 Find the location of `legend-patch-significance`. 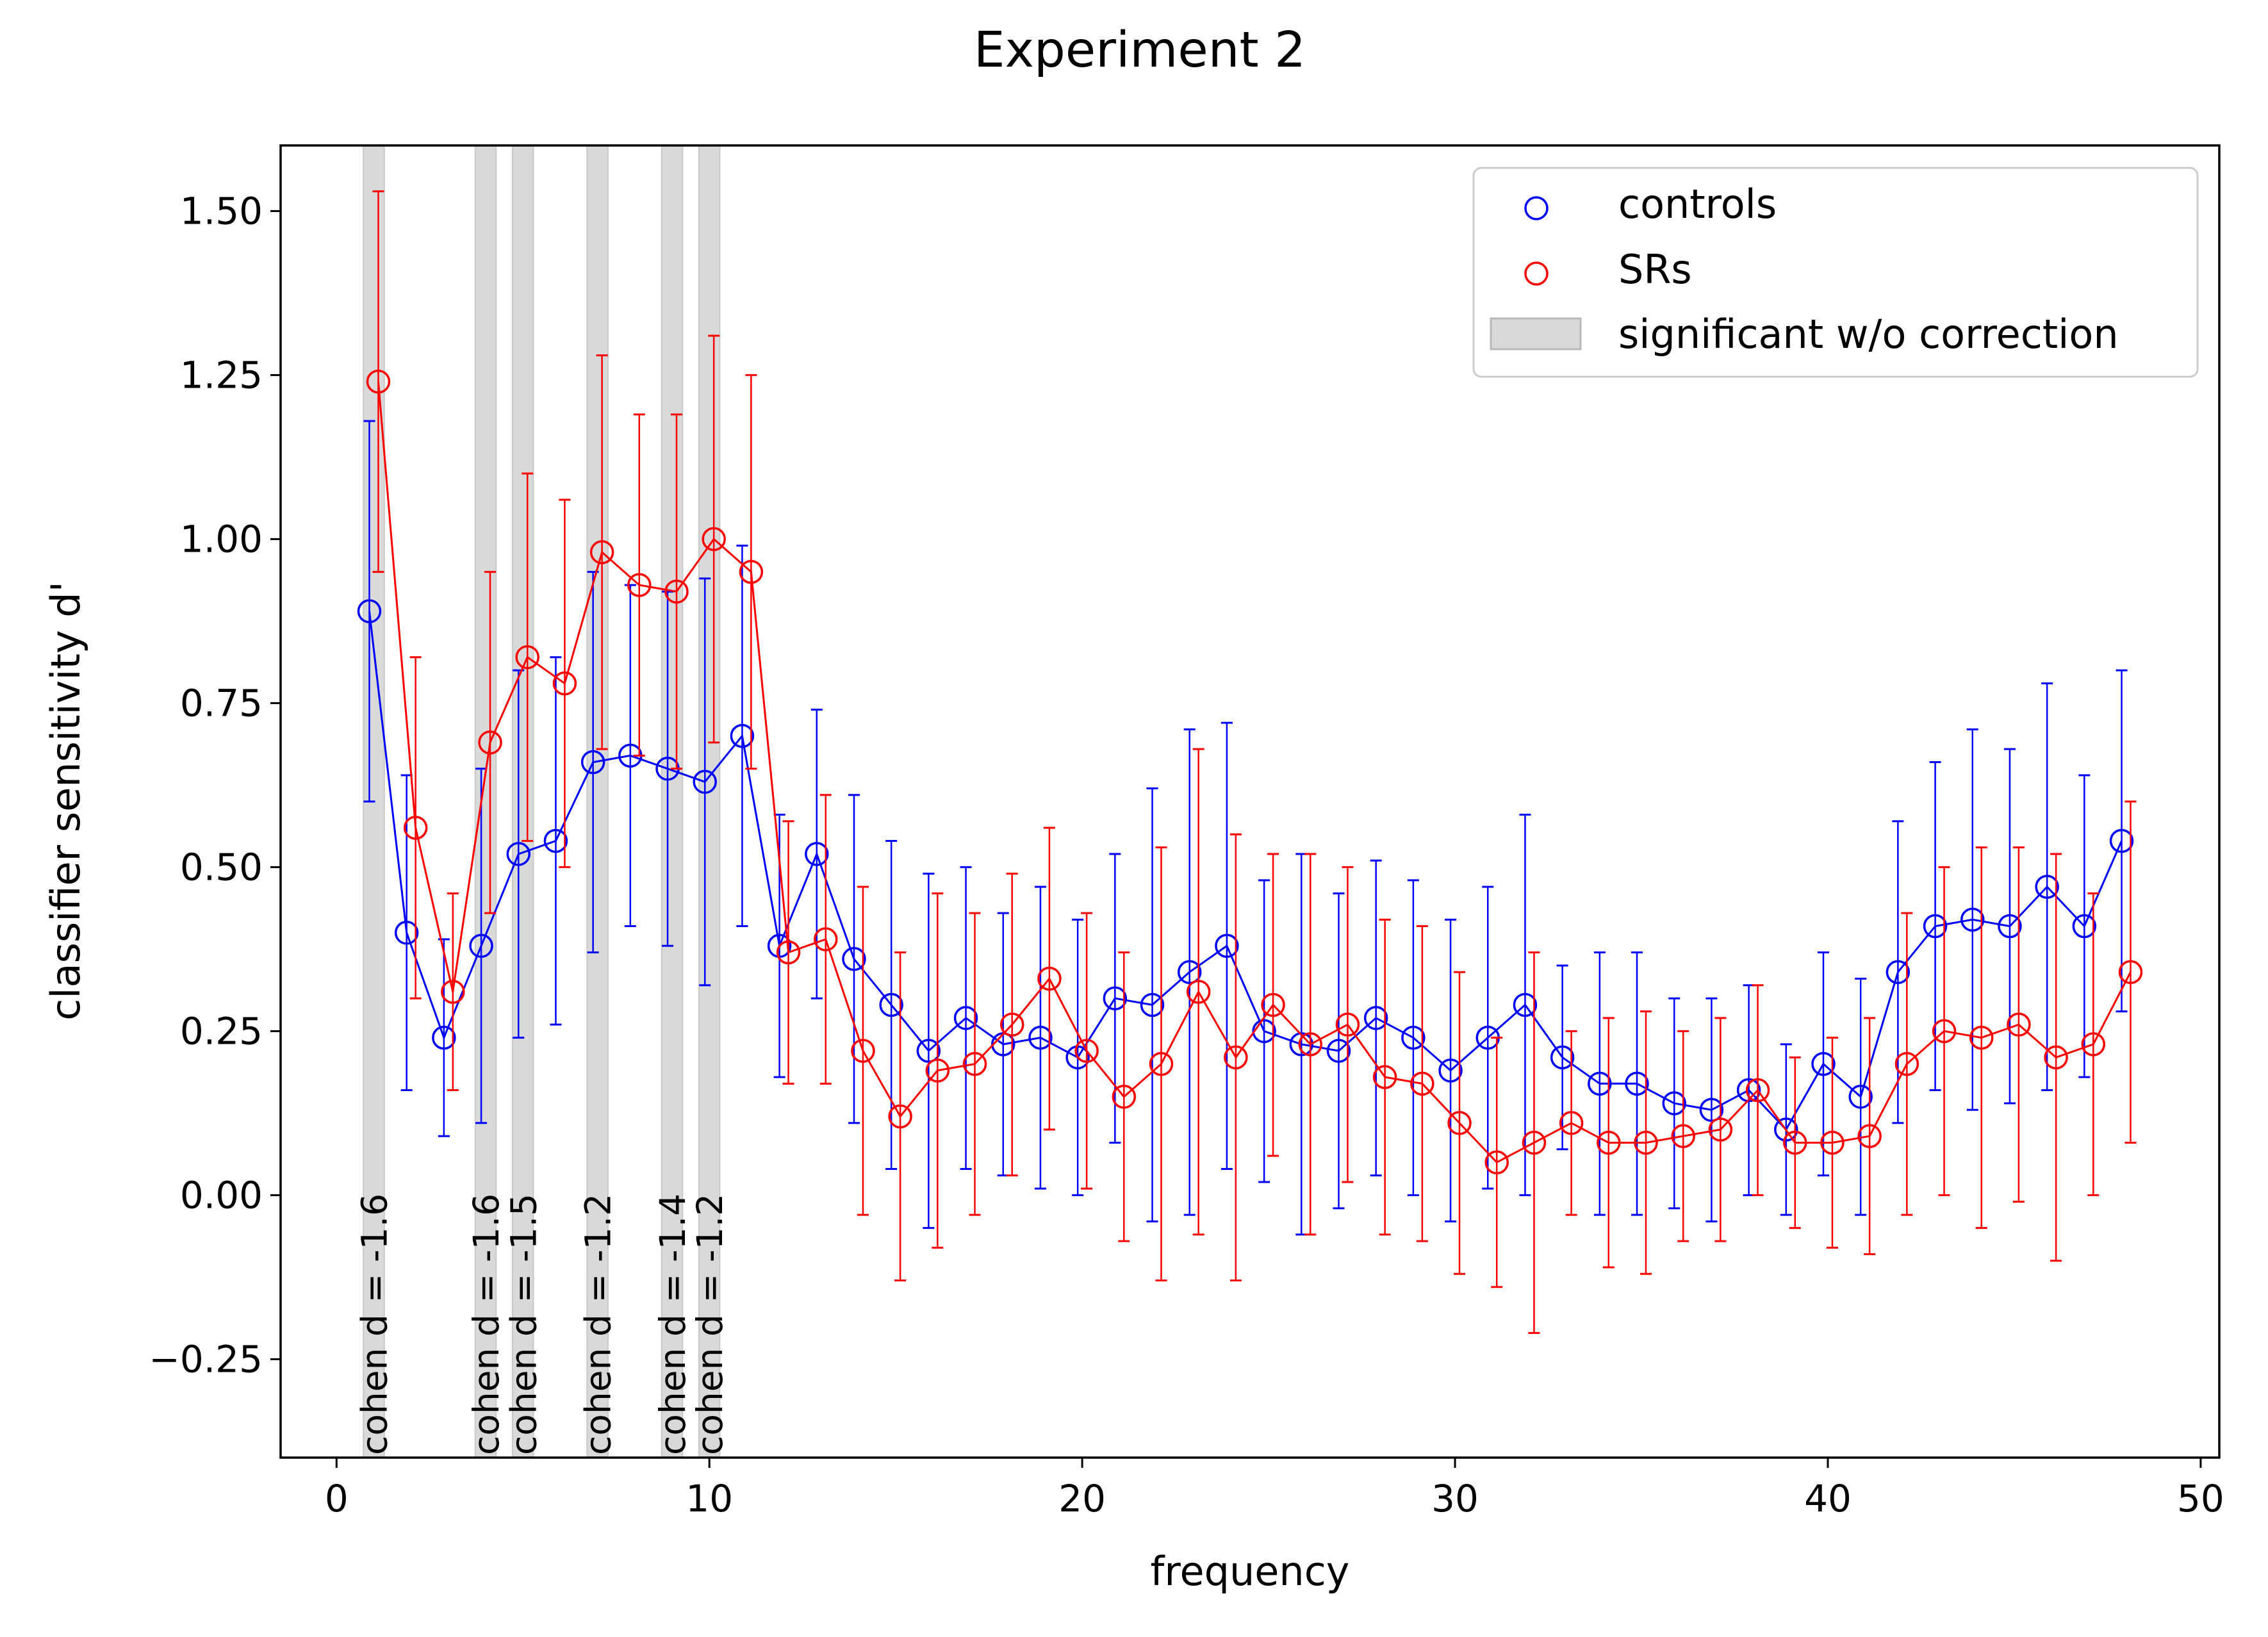

legend-patch-significance is located at coordinates (1536, 333).